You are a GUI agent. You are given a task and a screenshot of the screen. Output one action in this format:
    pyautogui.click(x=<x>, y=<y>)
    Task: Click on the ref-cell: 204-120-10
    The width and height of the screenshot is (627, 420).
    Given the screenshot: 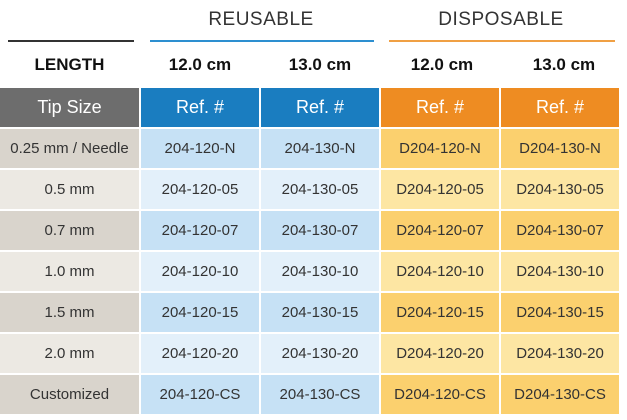 What is the action you would take?
    pyautogui.click(x=200, y=271)
    